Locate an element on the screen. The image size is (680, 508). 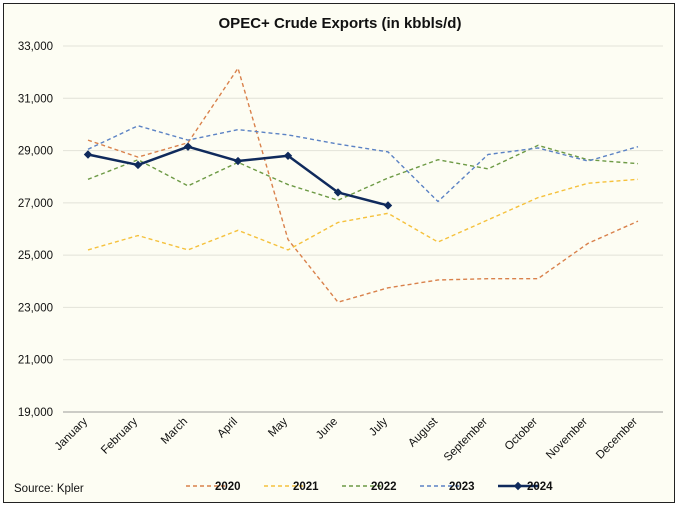
x-tick-label: June is located at coordinates (327, 429).